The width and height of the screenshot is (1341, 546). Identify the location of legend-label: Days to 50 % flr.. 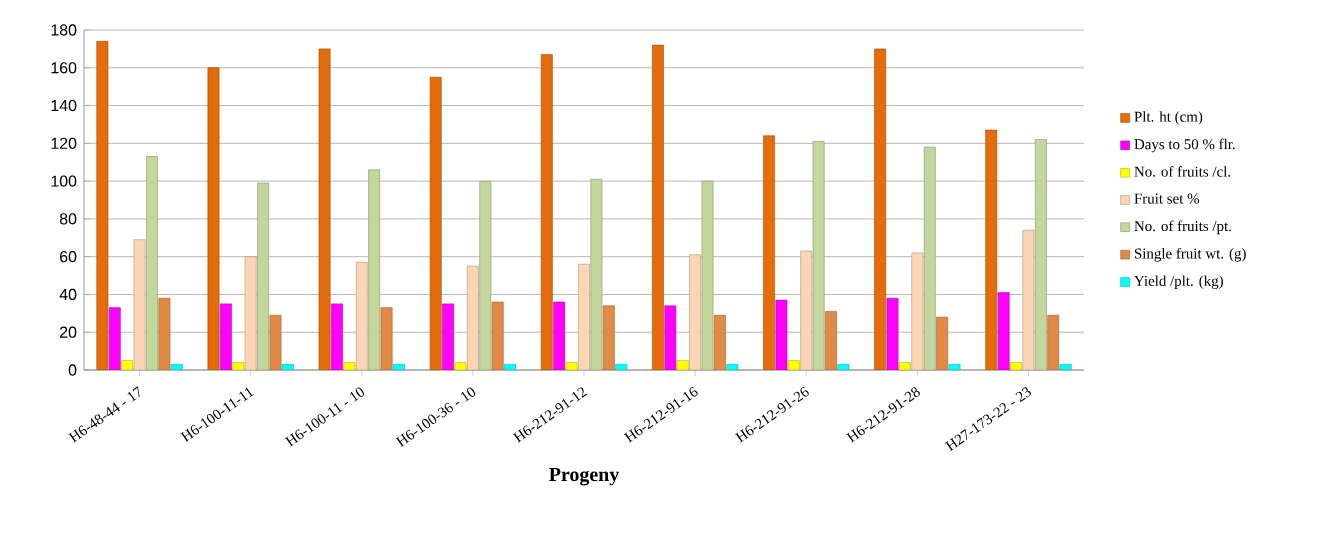
(1184, 145).